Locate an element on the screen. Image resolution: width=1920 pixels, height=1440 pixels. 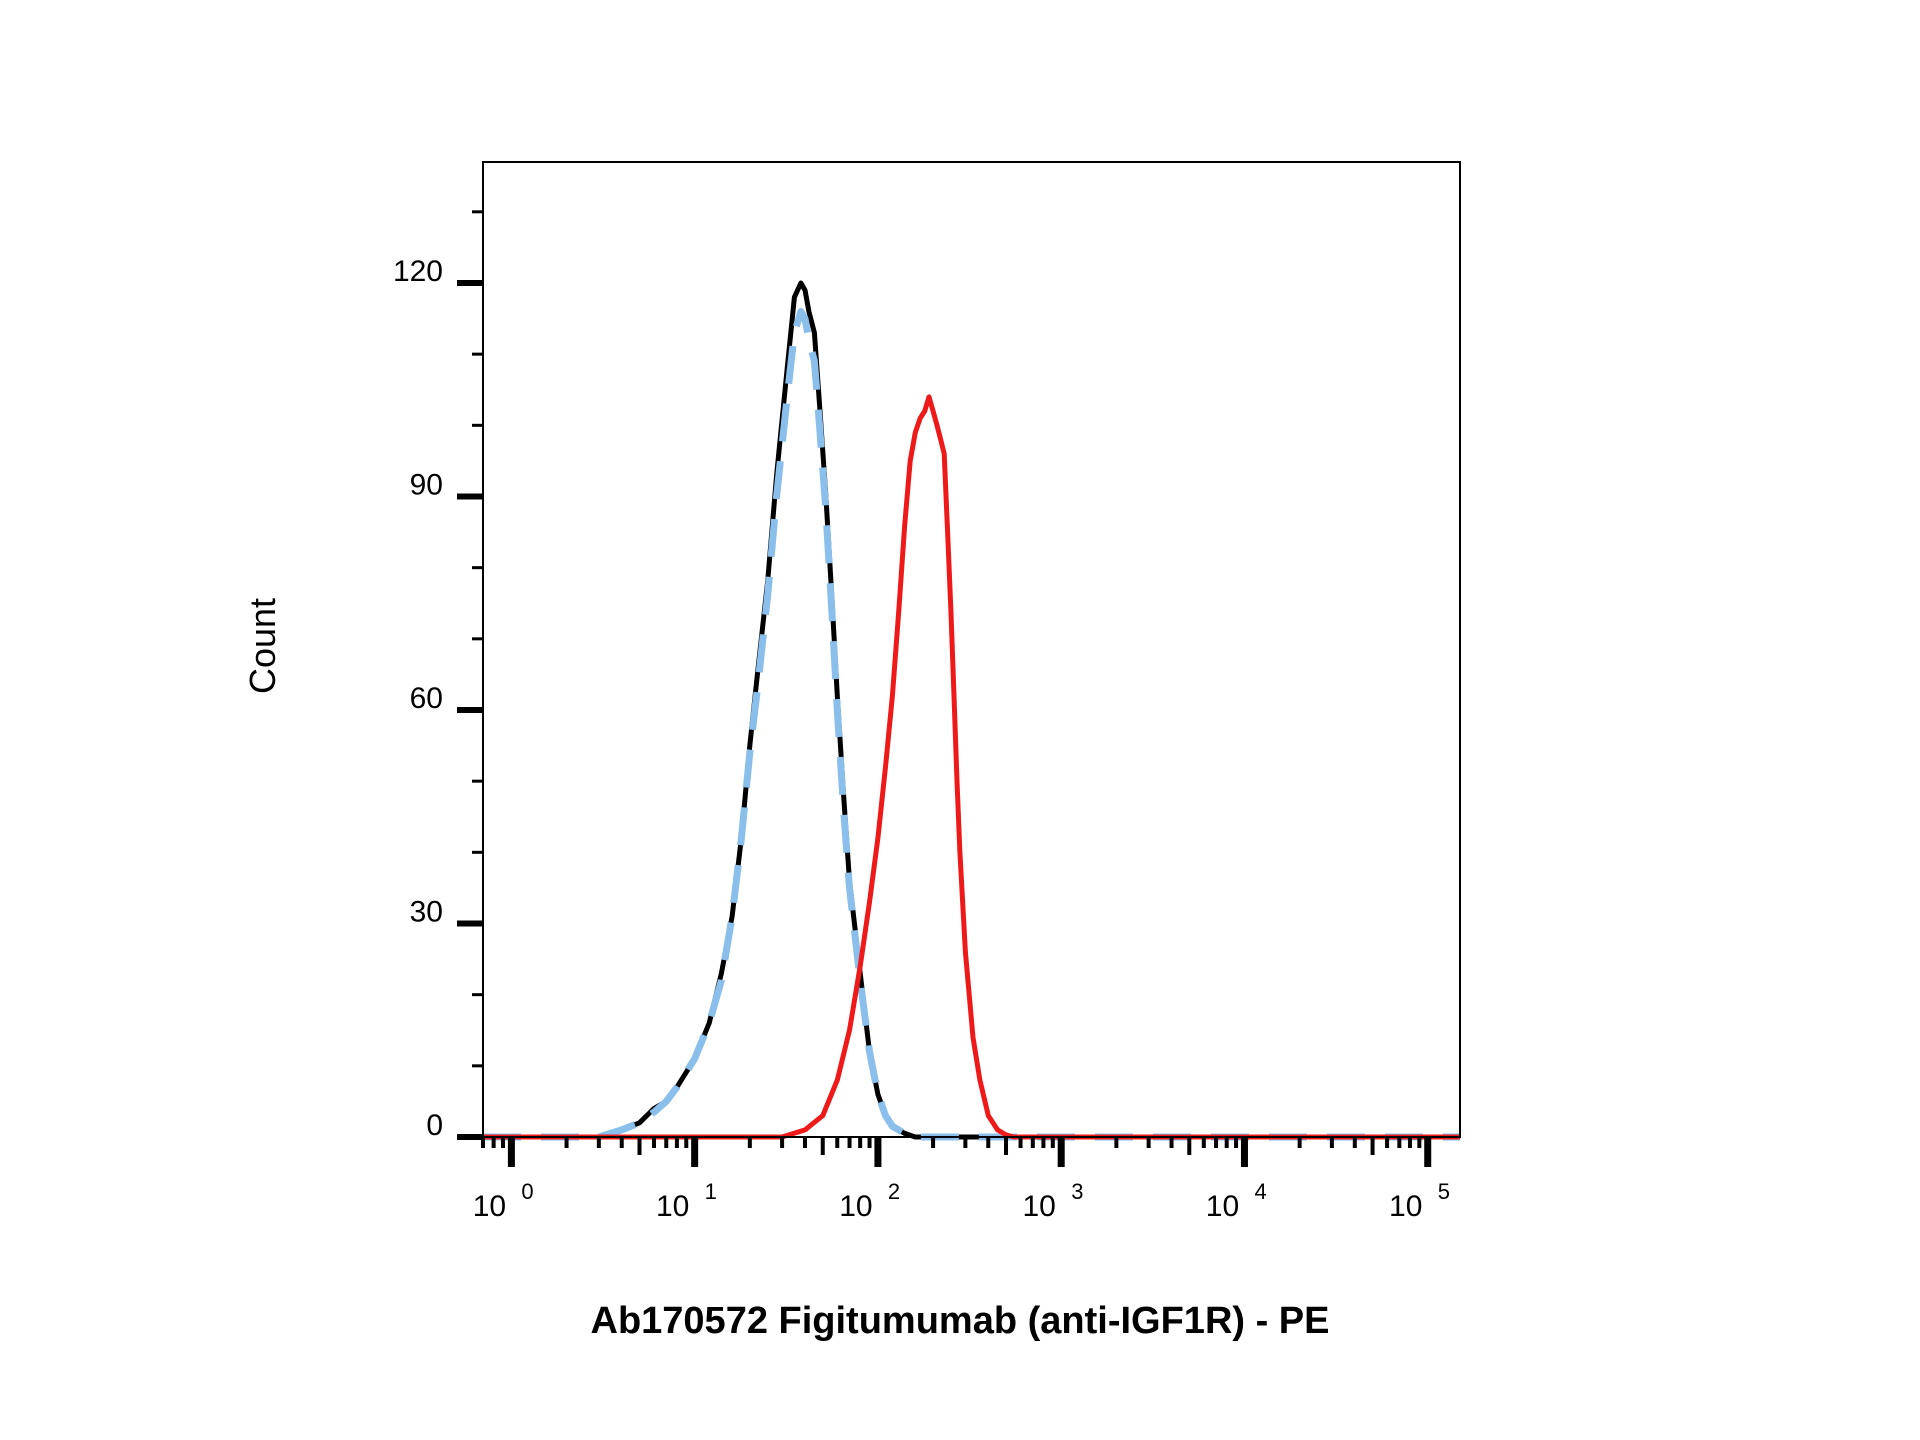
y-tick-label: 90 is located at coordinates (426, 484).